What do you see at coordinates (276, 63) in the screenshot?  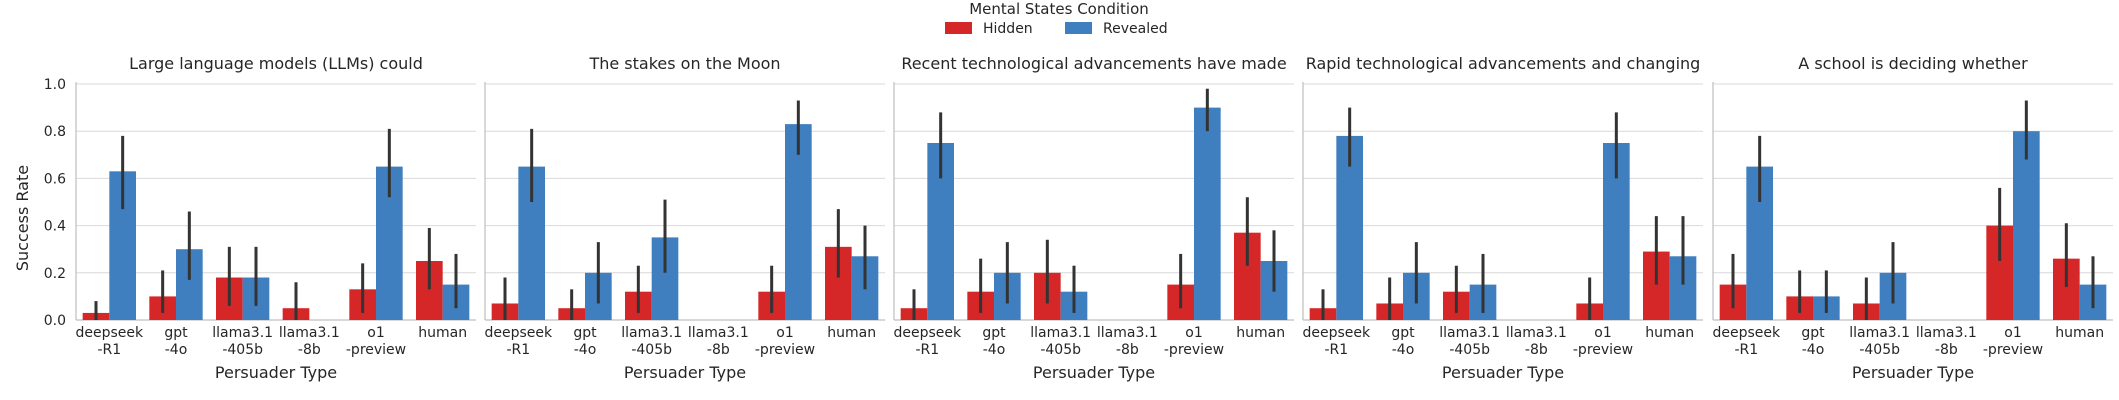 I see `panel-title: Large language models (LLMs) could` at bounding box center [276, 63].